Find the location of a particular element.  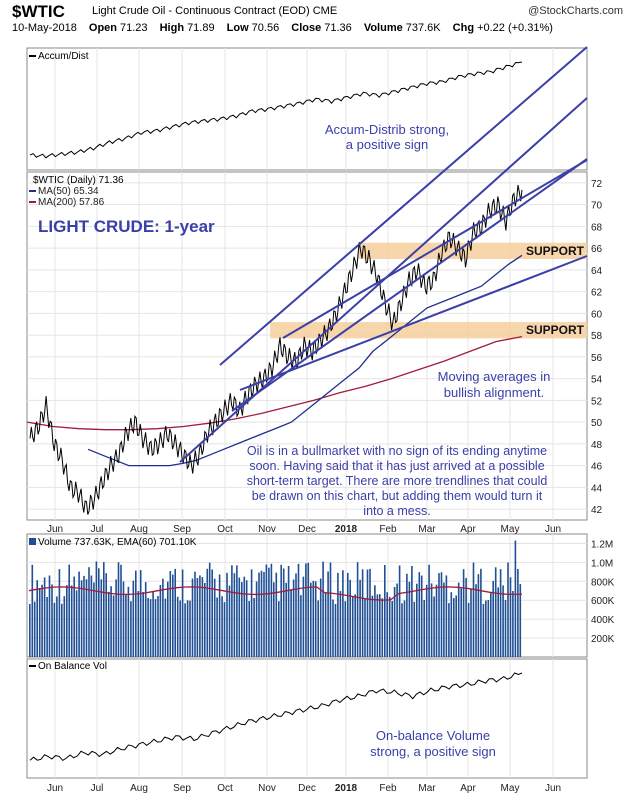

price-y-tick: 64 is located at coordinates (597, 271).